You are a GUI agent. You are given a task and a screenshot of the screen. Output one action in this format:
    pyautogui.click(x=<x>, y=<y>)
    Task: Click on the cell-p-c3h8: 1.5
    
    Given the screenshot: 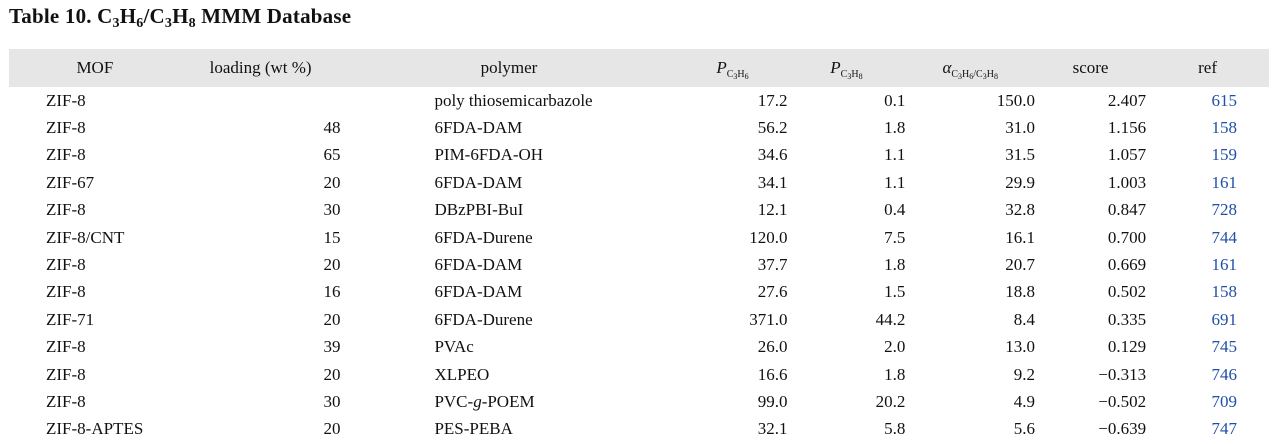 What is the action you would take?
    pyautogui.click(x=895, y=292)
    